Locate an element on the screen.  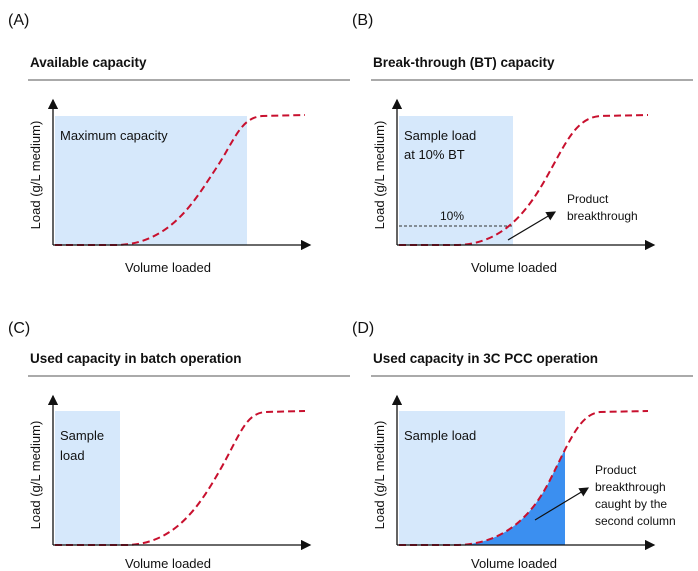
panel-label: (D) is located at coordinates (363, 328).